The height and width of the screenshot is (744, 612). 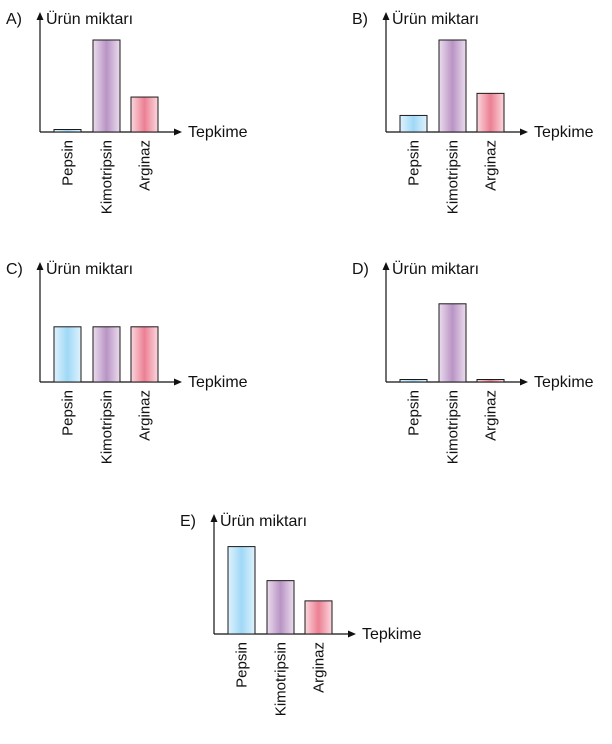 What do you see at coordinates (14, 269) in the screenshot?
I see `option-letter: C)` at bounding box center [14, 269].